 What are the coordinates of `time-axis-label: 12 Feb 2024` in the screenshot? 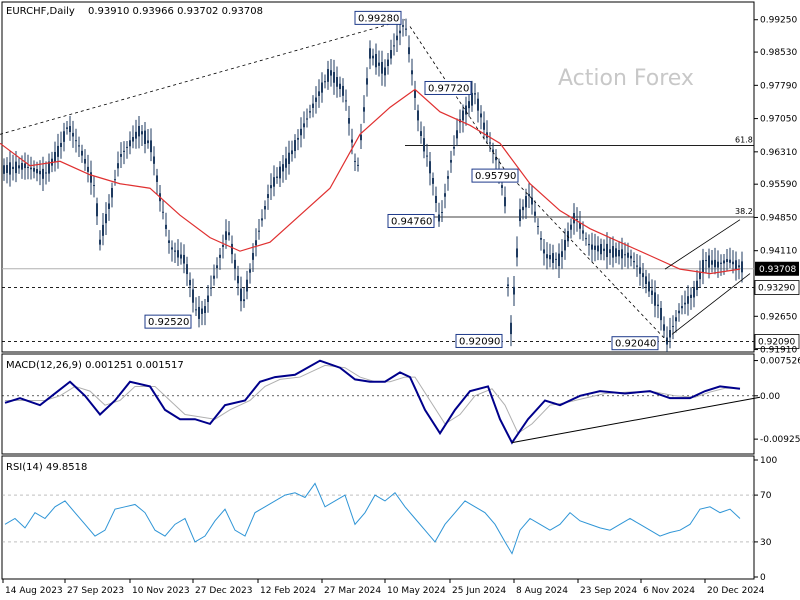 It's located at (288, 591).